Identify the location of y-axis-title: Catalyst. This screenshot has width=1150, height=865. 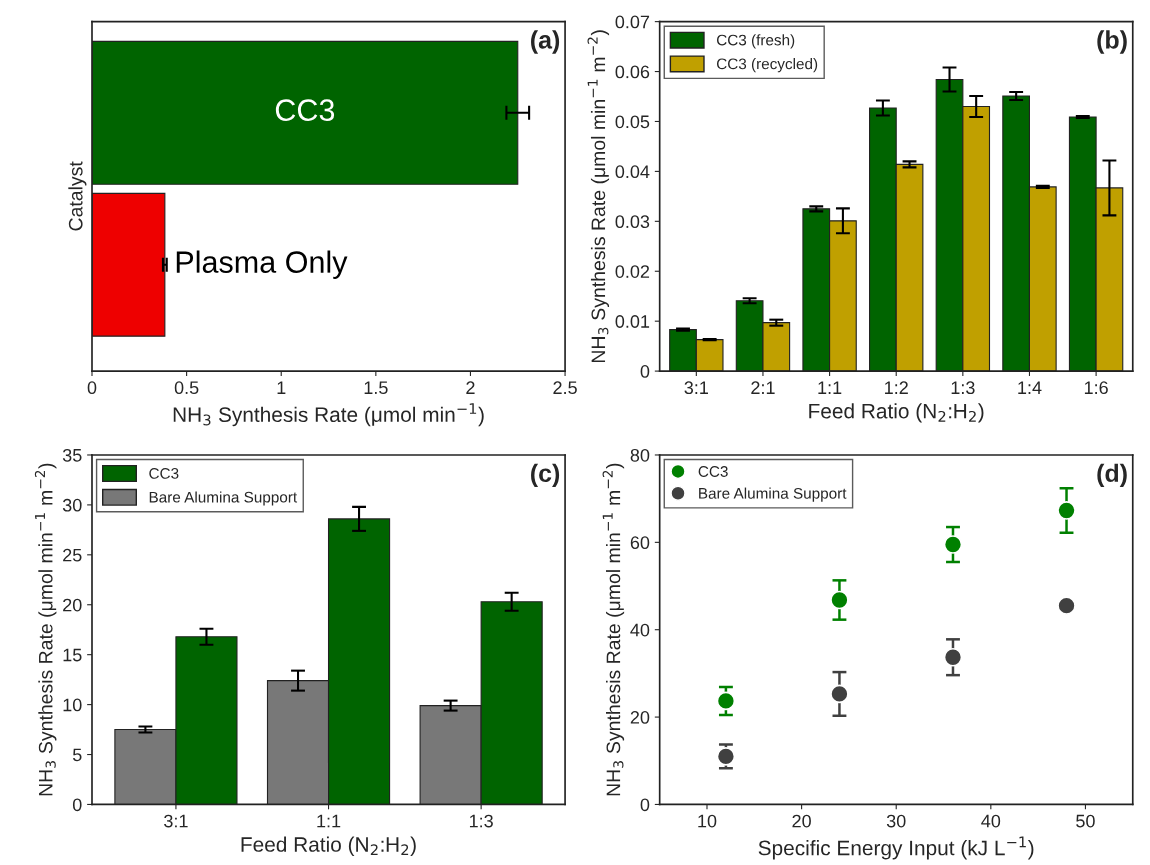
(77, 196).